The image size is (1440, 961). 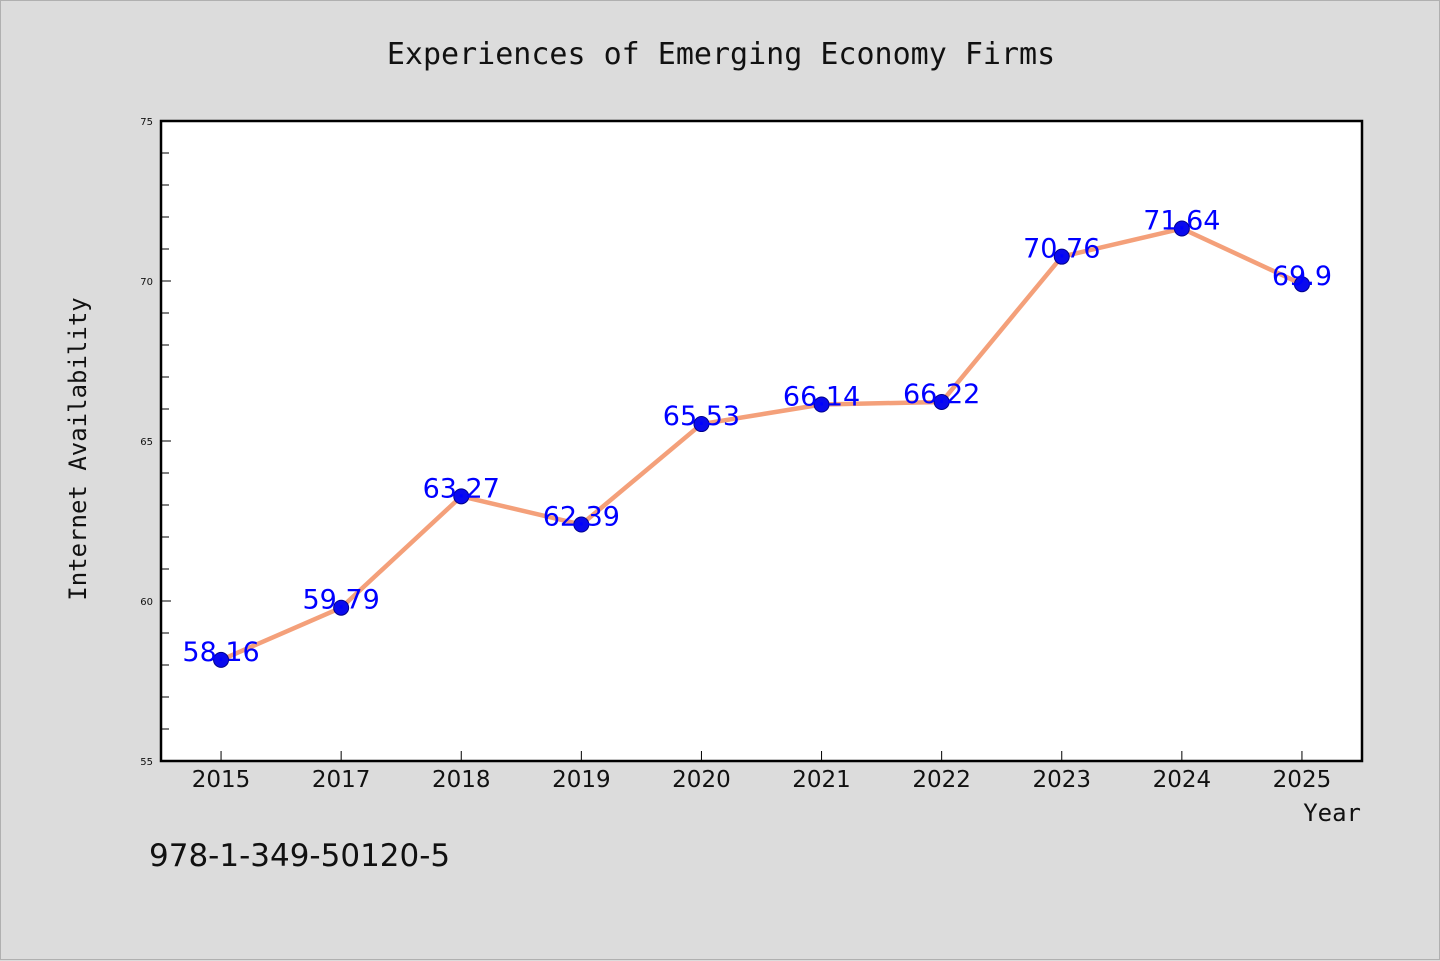 I want to click on x-tick-label: 2021, so click(x=821, y=780).